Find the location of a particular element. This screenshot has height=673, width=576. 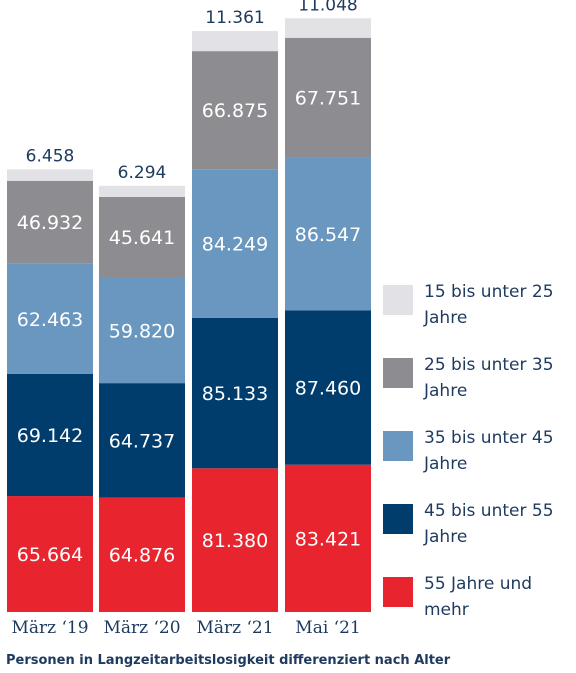

data-label: 85.133 is located at coordinates (235, 394).